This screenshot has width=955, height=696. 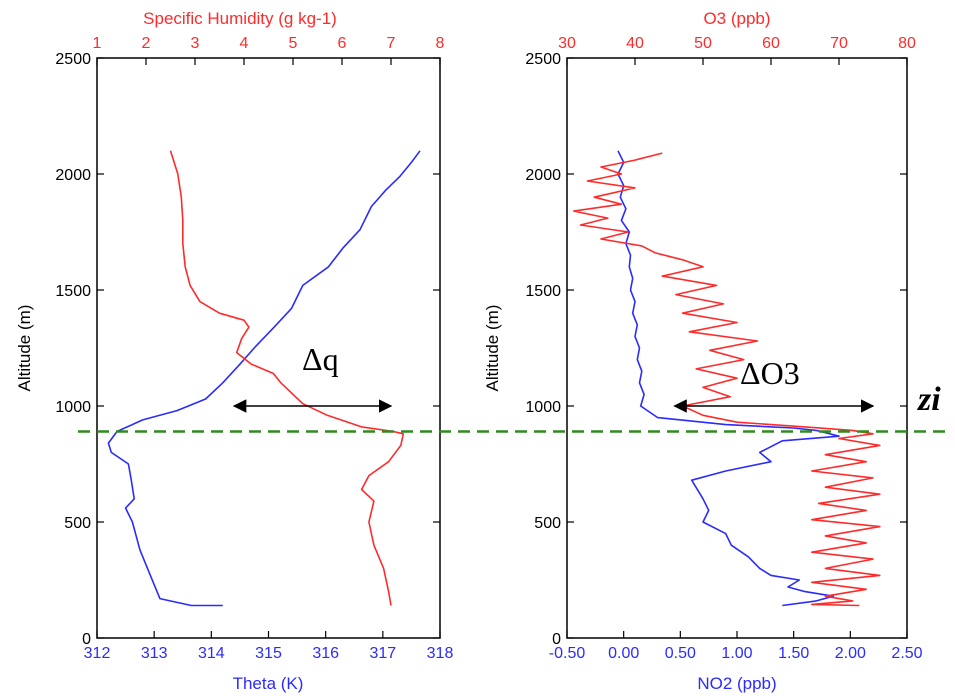 I want to click on right-y-tick-label: 2500, so click(x=543, y=59).